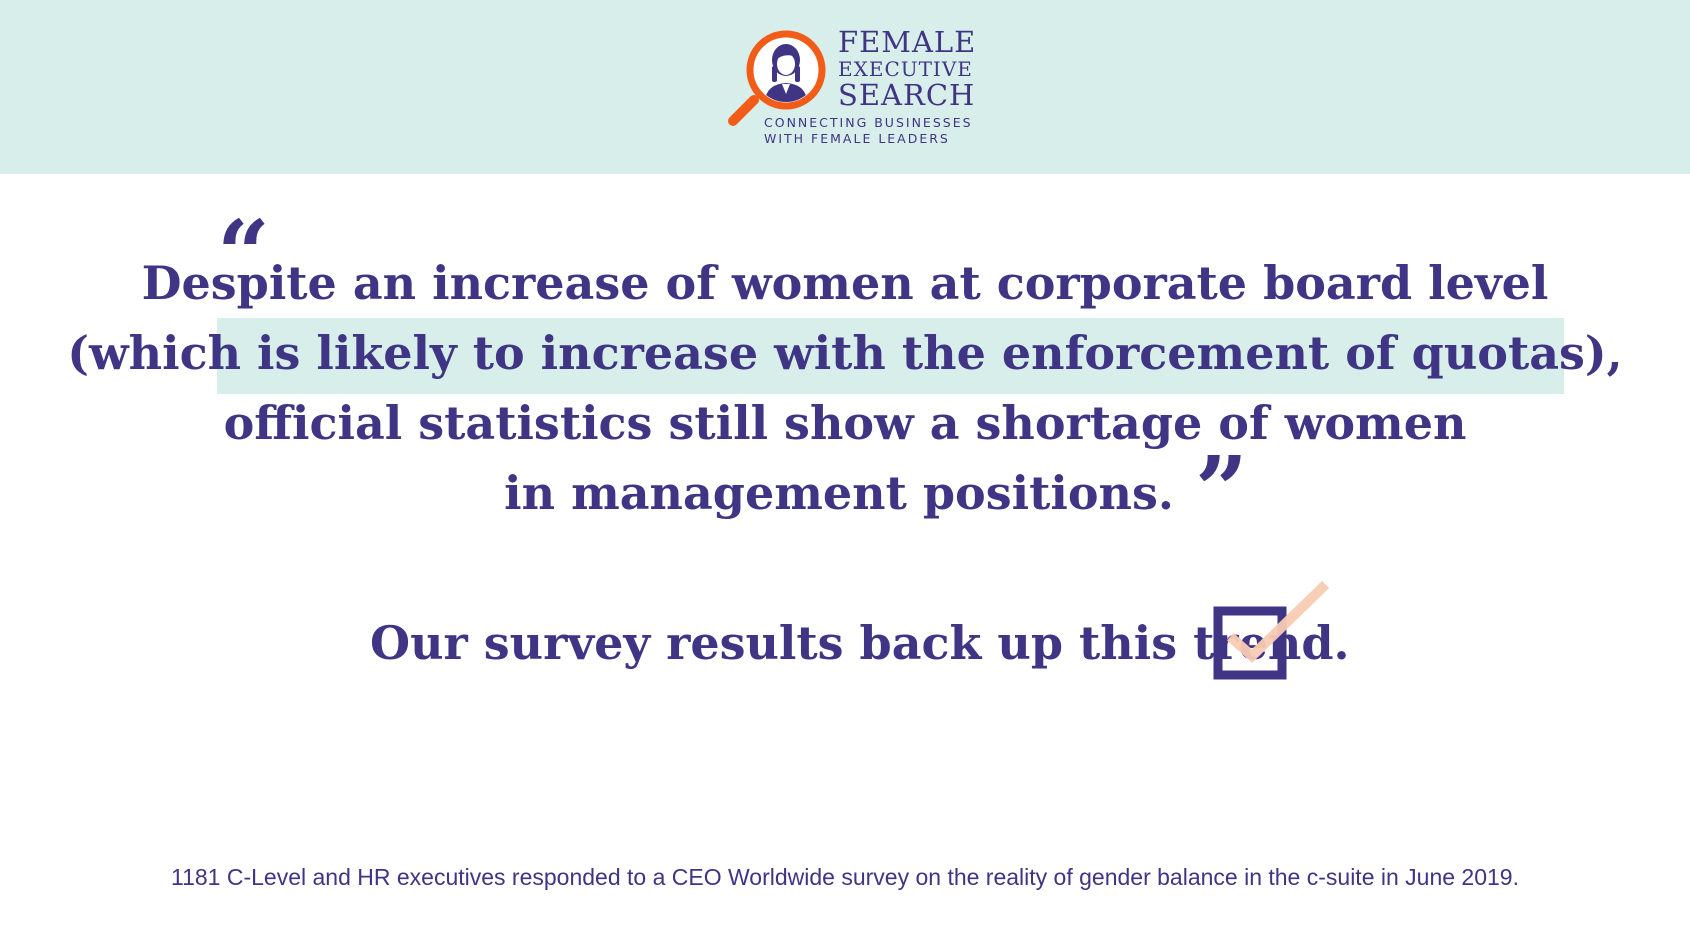  What do you see at coordinates (1221, 490) in the screenshot?
I see `close-quote-mark: ”` at bounding box center [1221, 490].